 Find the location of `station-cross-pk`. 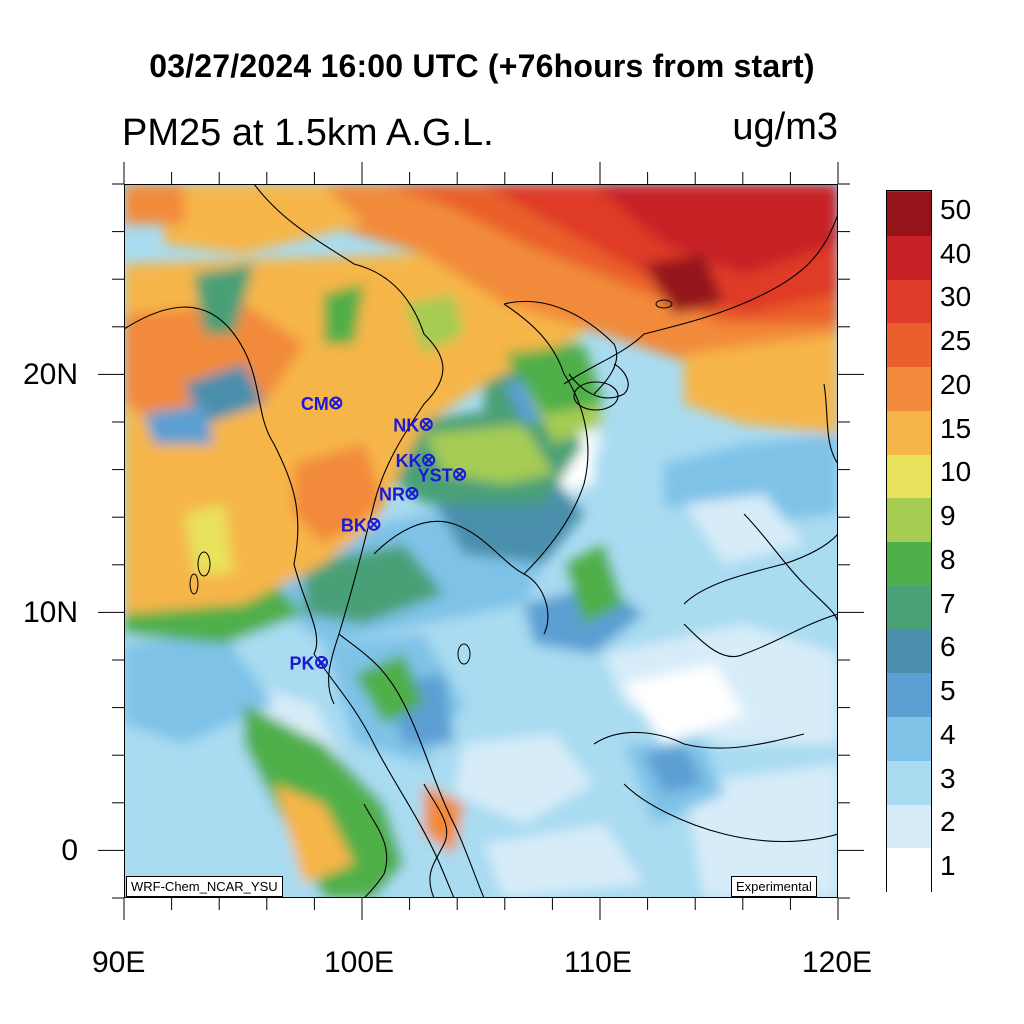

station-cross-pk is located at coordinates (322, 662).